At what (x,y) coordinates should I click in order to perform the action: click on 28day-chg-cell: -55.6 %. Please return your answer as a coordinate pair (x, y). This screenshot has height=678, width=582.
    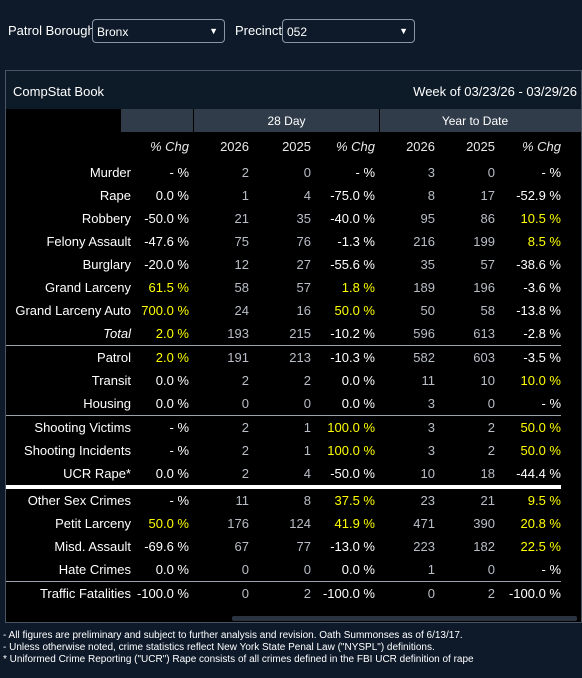
    Looking at the image, I should click on (352, 264).